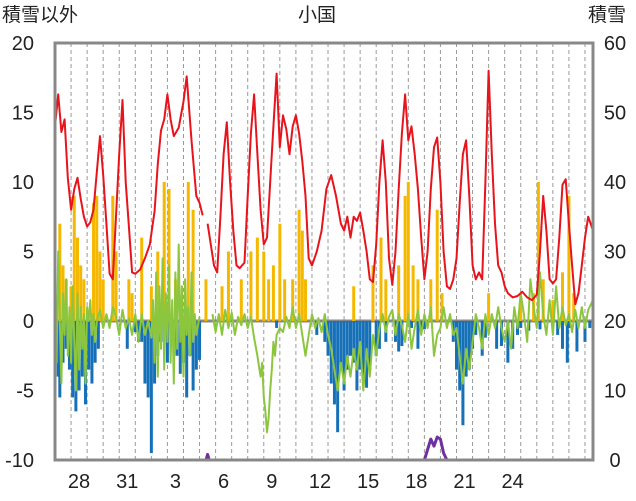  I want to click on x-tick-label: 21, so click(464, 482).